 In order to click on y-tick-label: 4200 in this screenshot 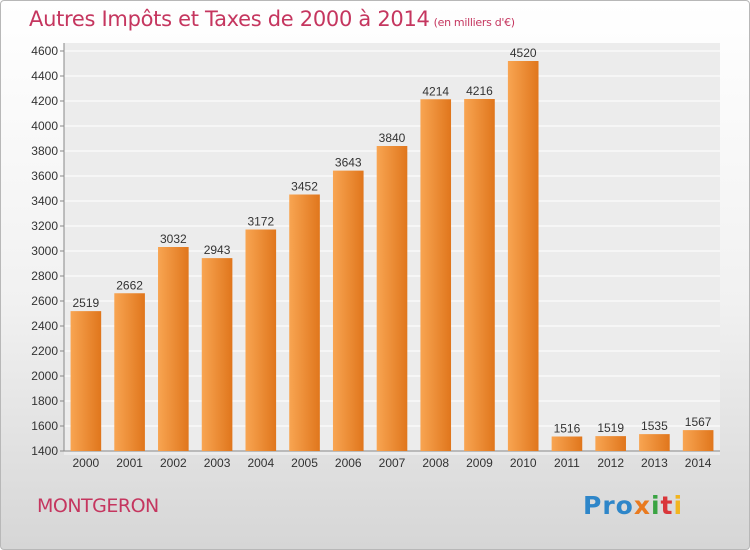, I will do `click(44, 101)`.